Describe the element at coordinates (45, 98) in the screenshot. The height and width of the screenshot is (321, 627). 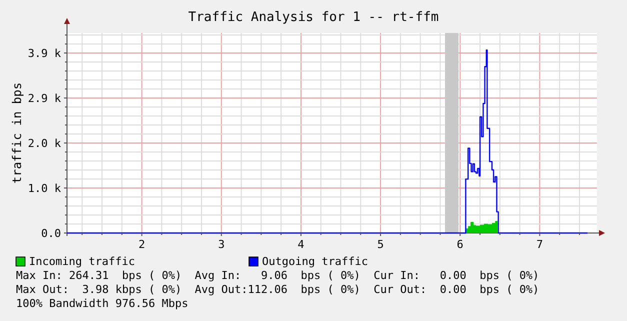
I see `y-tick-label: 2.9 k` at that location.